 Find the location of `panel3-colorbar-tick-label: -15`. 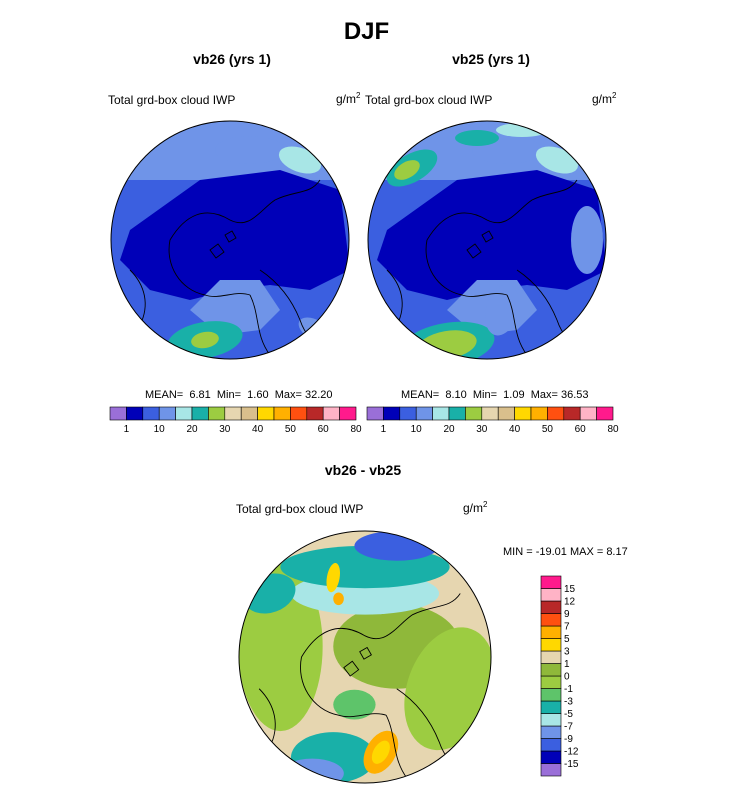

panel3-colorbar-tick-label: -15 is located at coordinates (571, 764).